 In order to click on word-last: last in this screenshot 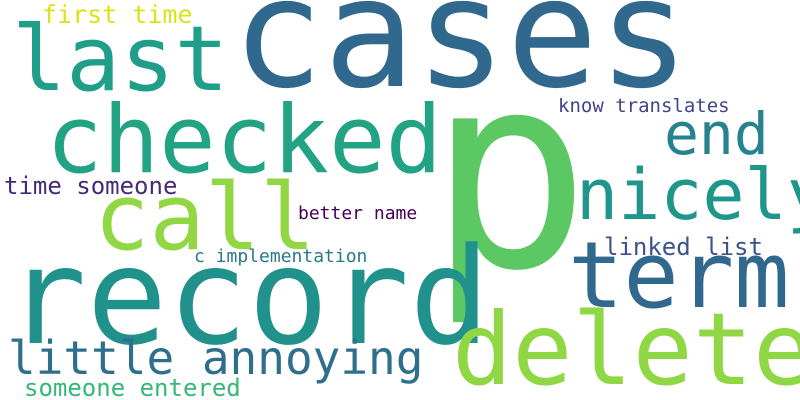, I will do `click(120, 59)`.